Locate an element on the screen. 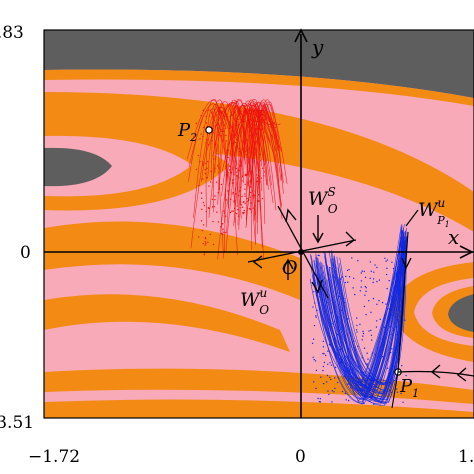  blue-attractor-strand is located at coordinates (359, 308).